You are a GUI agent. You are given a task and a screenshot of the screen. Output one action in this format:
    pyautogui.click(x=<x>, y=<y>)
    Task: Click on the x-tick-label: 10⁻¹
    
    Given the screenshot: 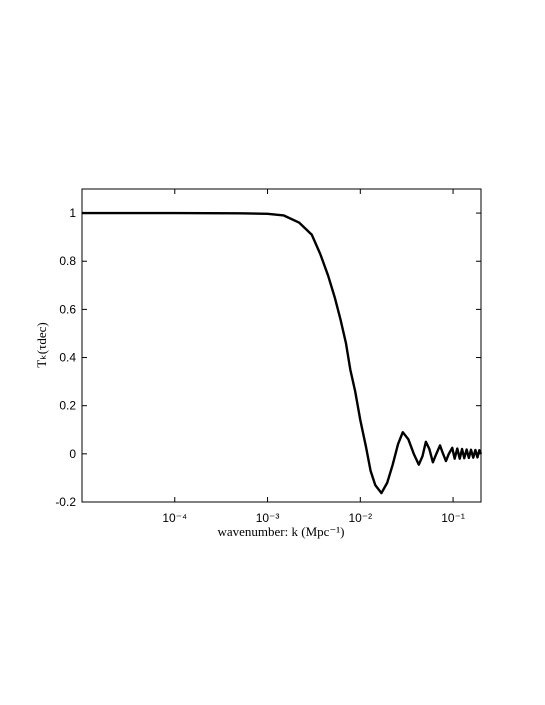 What is the action you would take?
    pyautogui.click(x=453, y=518)
    